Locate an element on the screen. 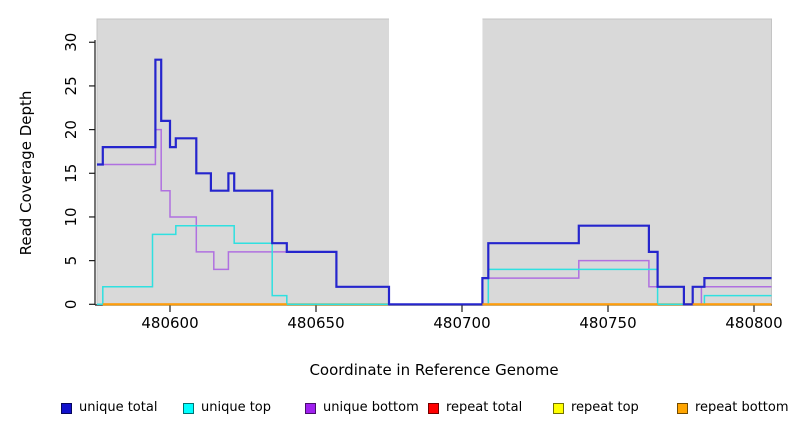  legend-item-unique-total: unique total is located at coordinates (109, 408).